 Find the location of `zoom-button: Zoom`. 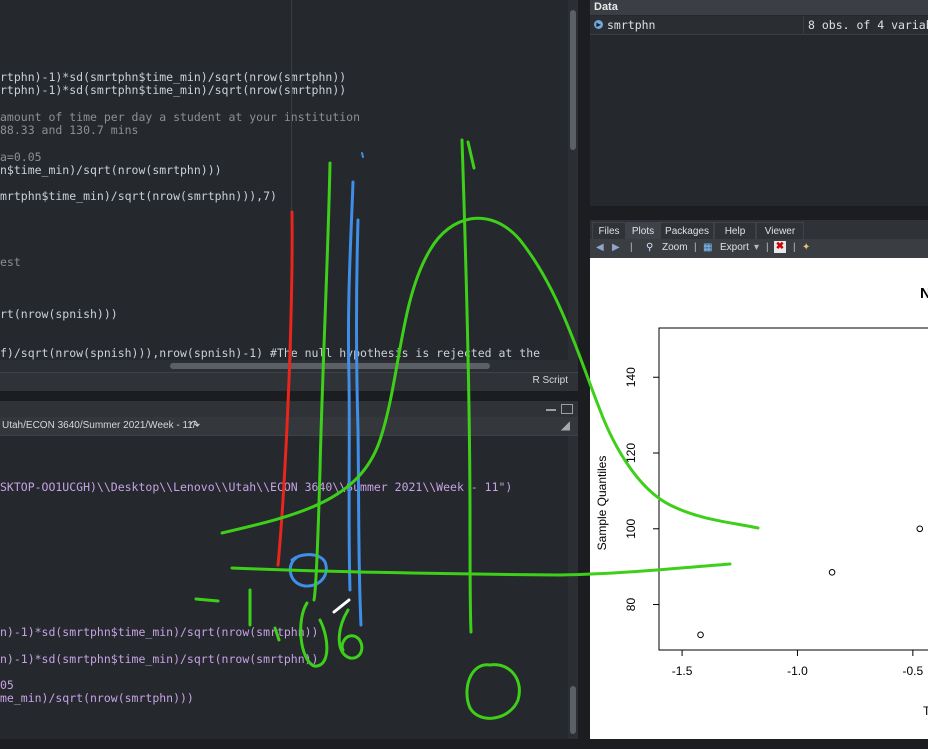

zoom-button: Zoom is located at coordinates (675, 247).